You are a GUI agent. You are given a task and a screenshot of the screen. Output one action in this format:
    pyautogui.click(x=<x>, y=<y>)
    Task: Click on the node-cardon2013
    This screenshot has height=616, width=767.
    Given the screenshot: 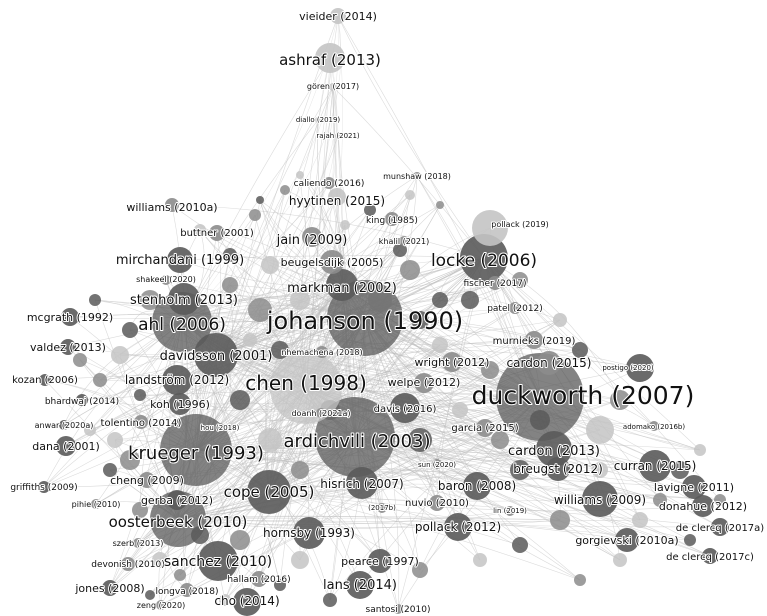 What is the action you would take?
    pyautogui.click(x=554, y=449)
    